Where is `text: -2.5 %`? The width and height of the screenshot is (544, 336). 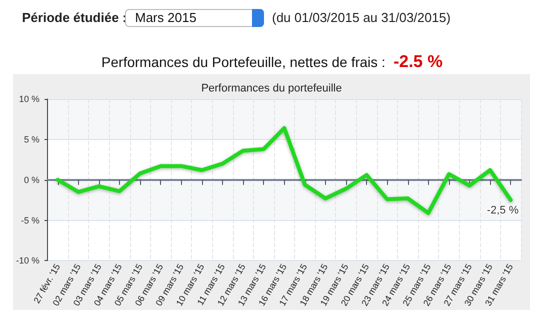 text: -2.5 % is located at coordinates (418, 61).